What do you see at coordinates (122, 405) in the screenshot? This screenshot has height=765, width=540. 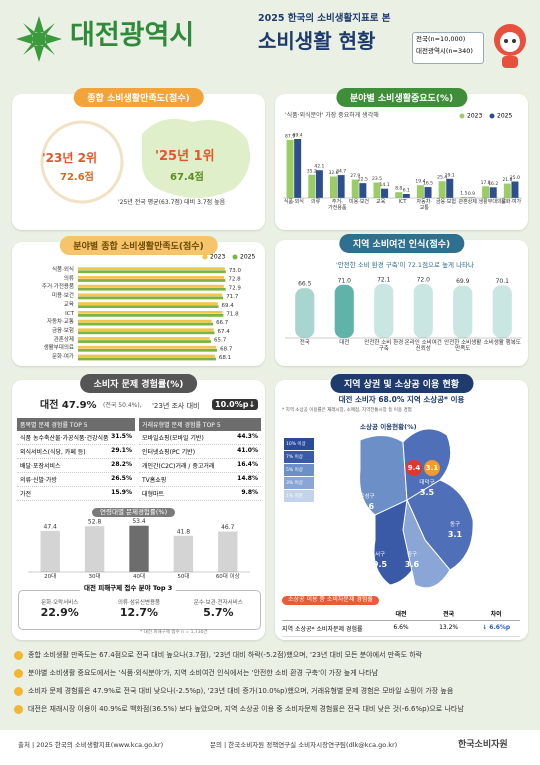 I see `problem-national: (전국 50.4%),` at bounding box center [122, 405].